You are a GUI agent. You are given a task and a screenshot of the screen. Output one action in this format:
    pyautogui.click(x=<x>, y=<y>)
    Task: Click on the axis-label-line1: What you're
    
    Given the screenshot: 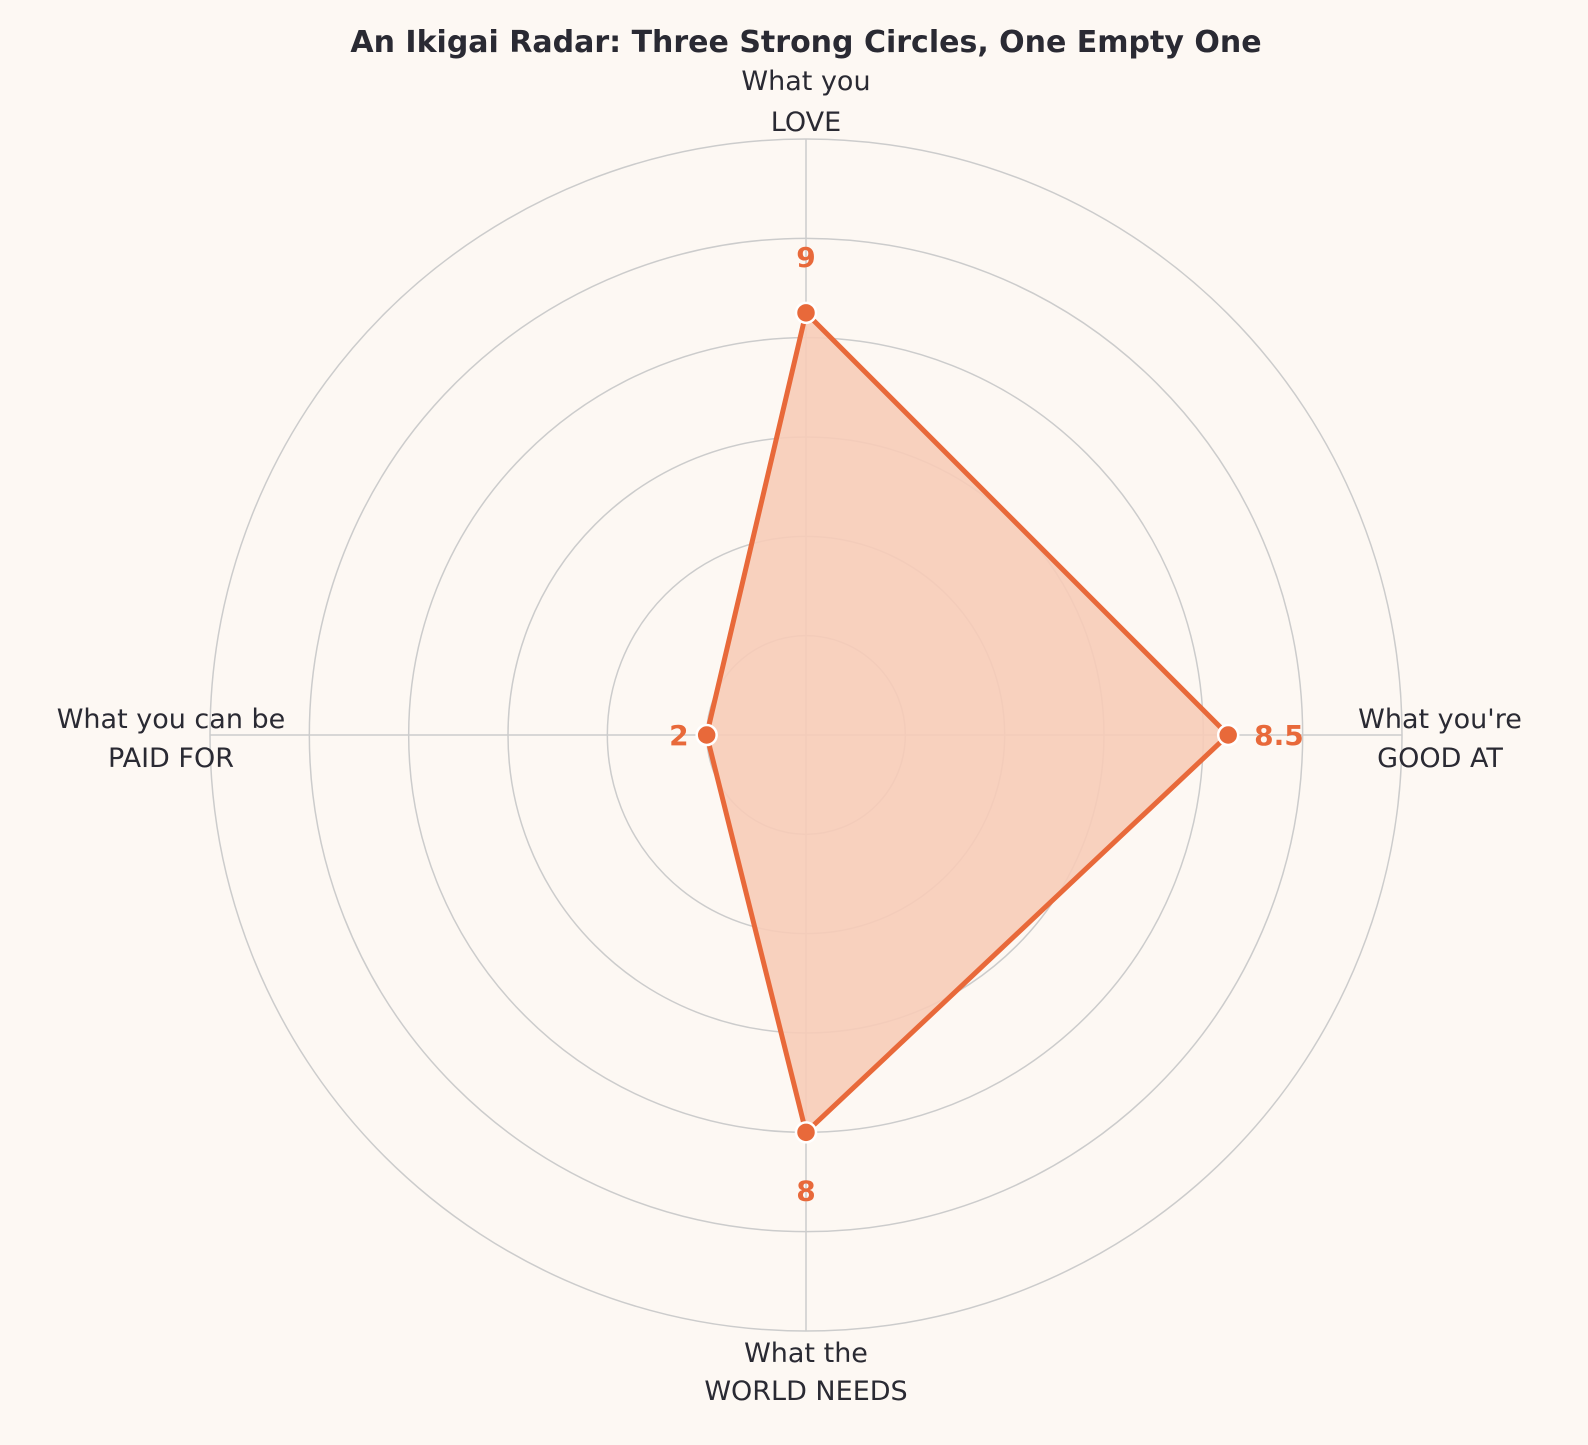 What is the action you would take?
    pyautogui.click(x=1440, y=719)
    